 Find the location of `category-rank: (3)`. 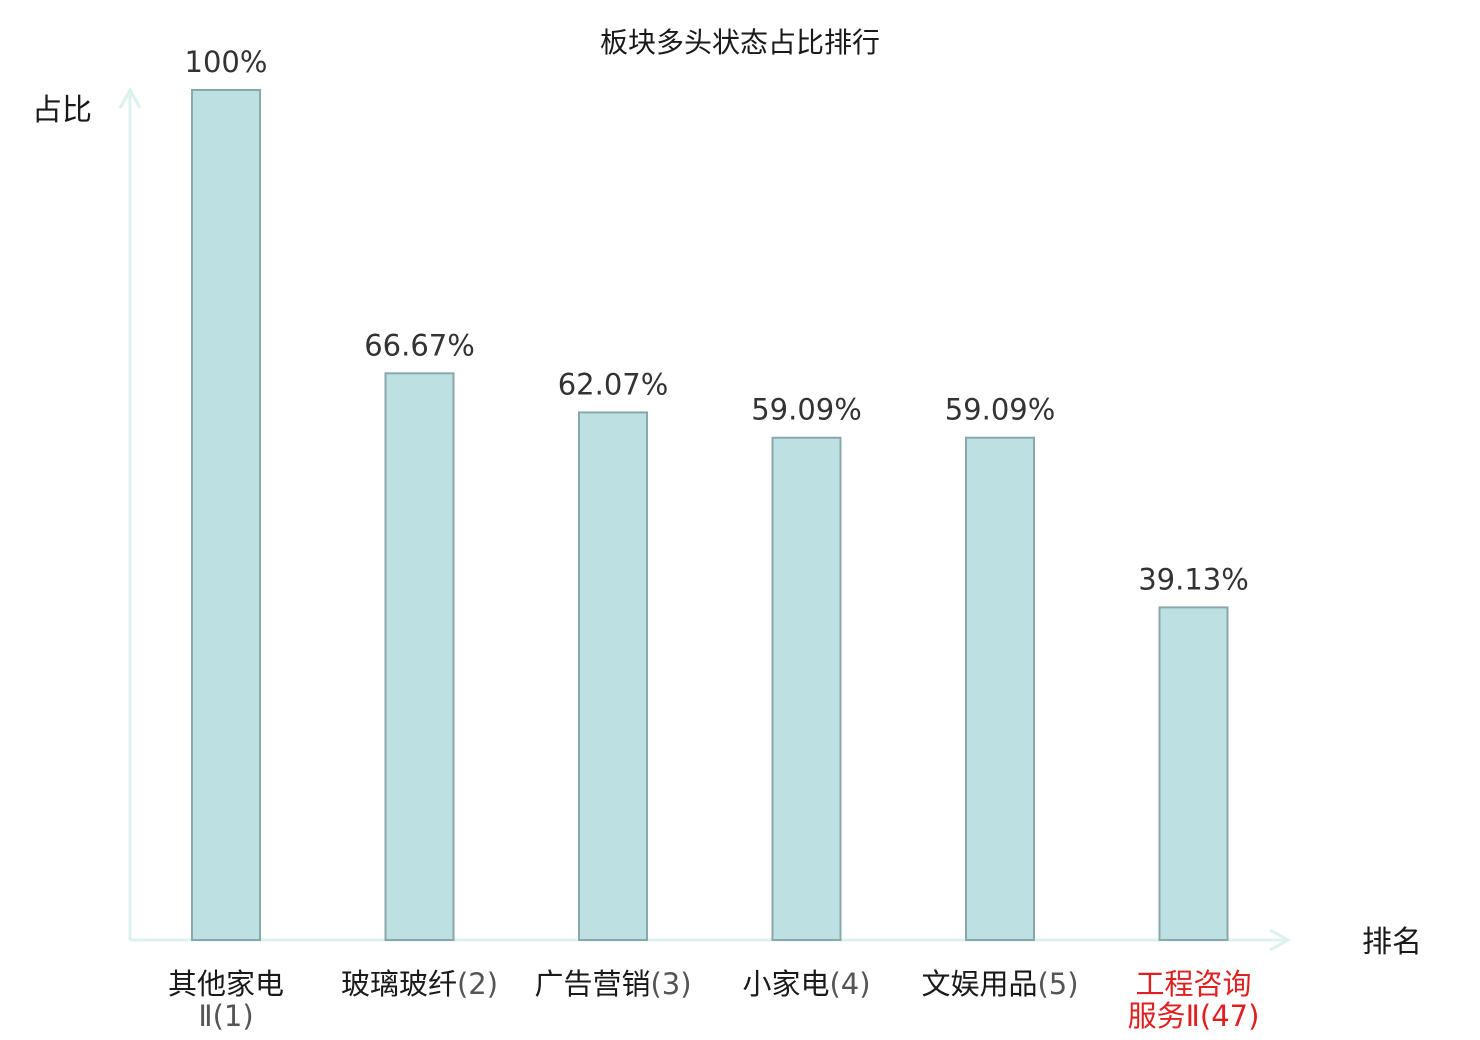

category-rank: (3) is located at coordinates (670, 984).